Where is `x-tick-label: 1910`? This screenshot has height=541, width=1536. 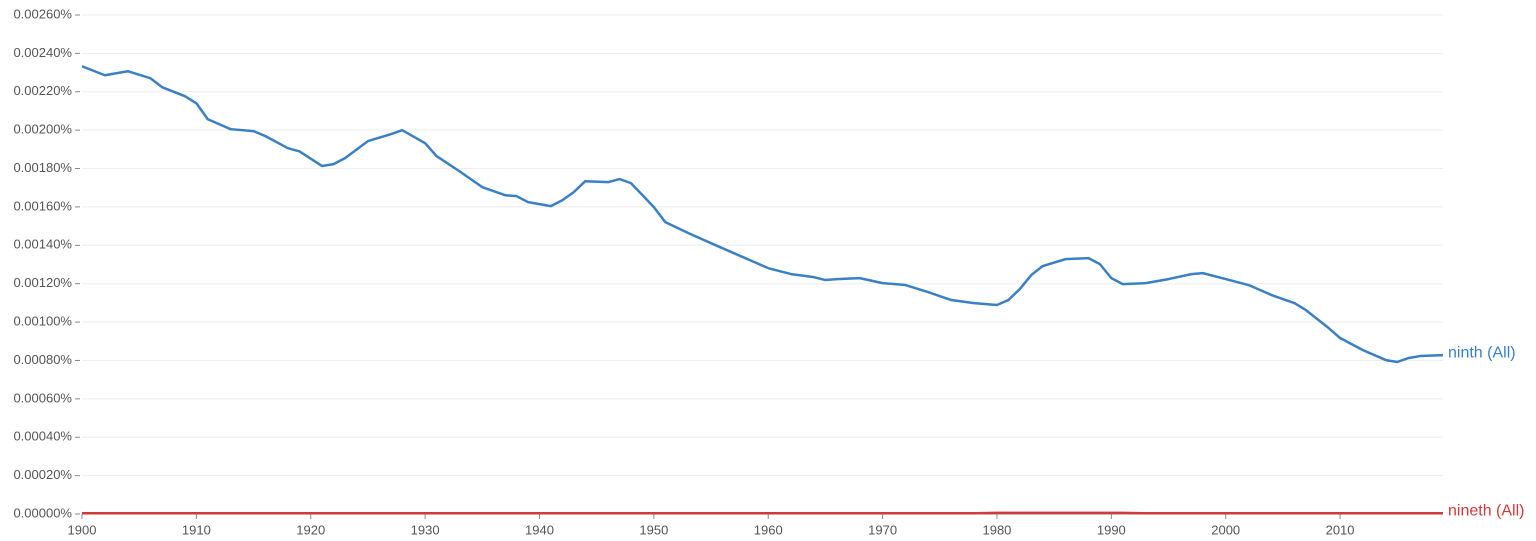 x-tick-label: 1910 is located at coordinates (196, 529).